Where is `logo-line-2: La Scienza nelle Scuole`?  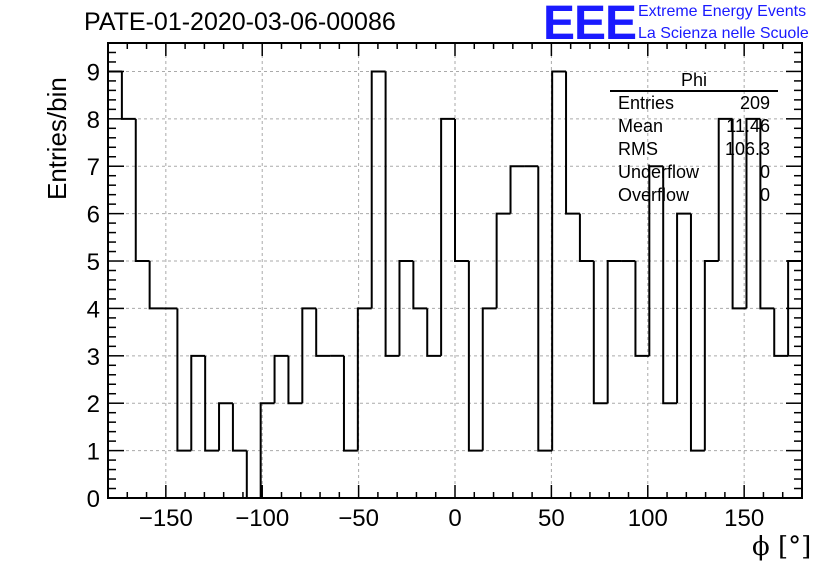 logo-line-2: La Scienza nelle Scuole is located at coordinates (723, 33).